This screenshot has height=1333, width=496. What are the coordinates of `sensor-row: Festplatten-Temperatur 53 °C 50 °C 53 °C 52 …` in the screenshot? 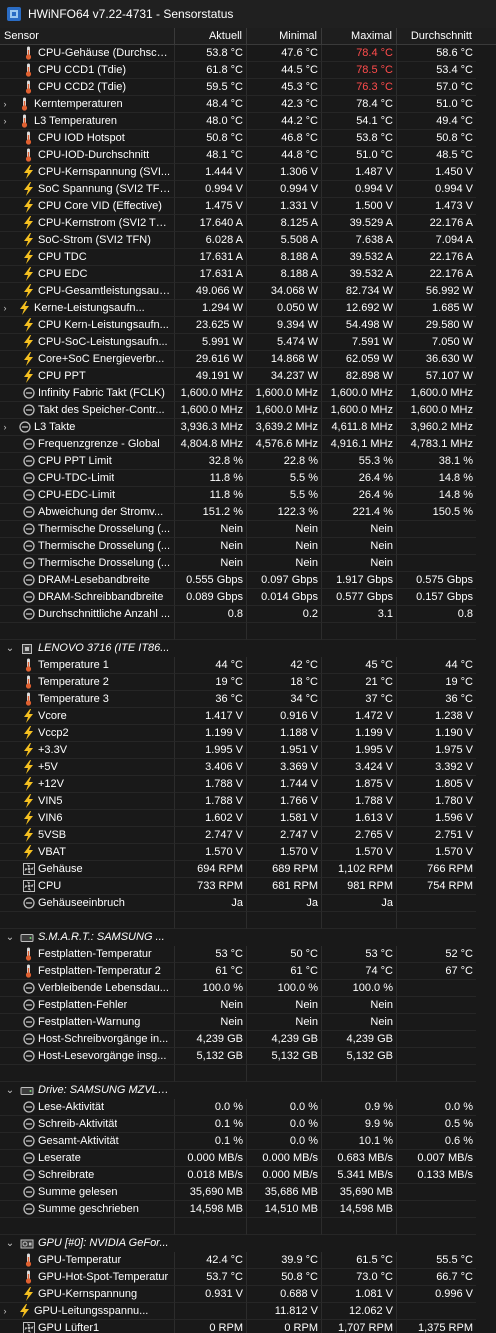 It's located at (248, 954).